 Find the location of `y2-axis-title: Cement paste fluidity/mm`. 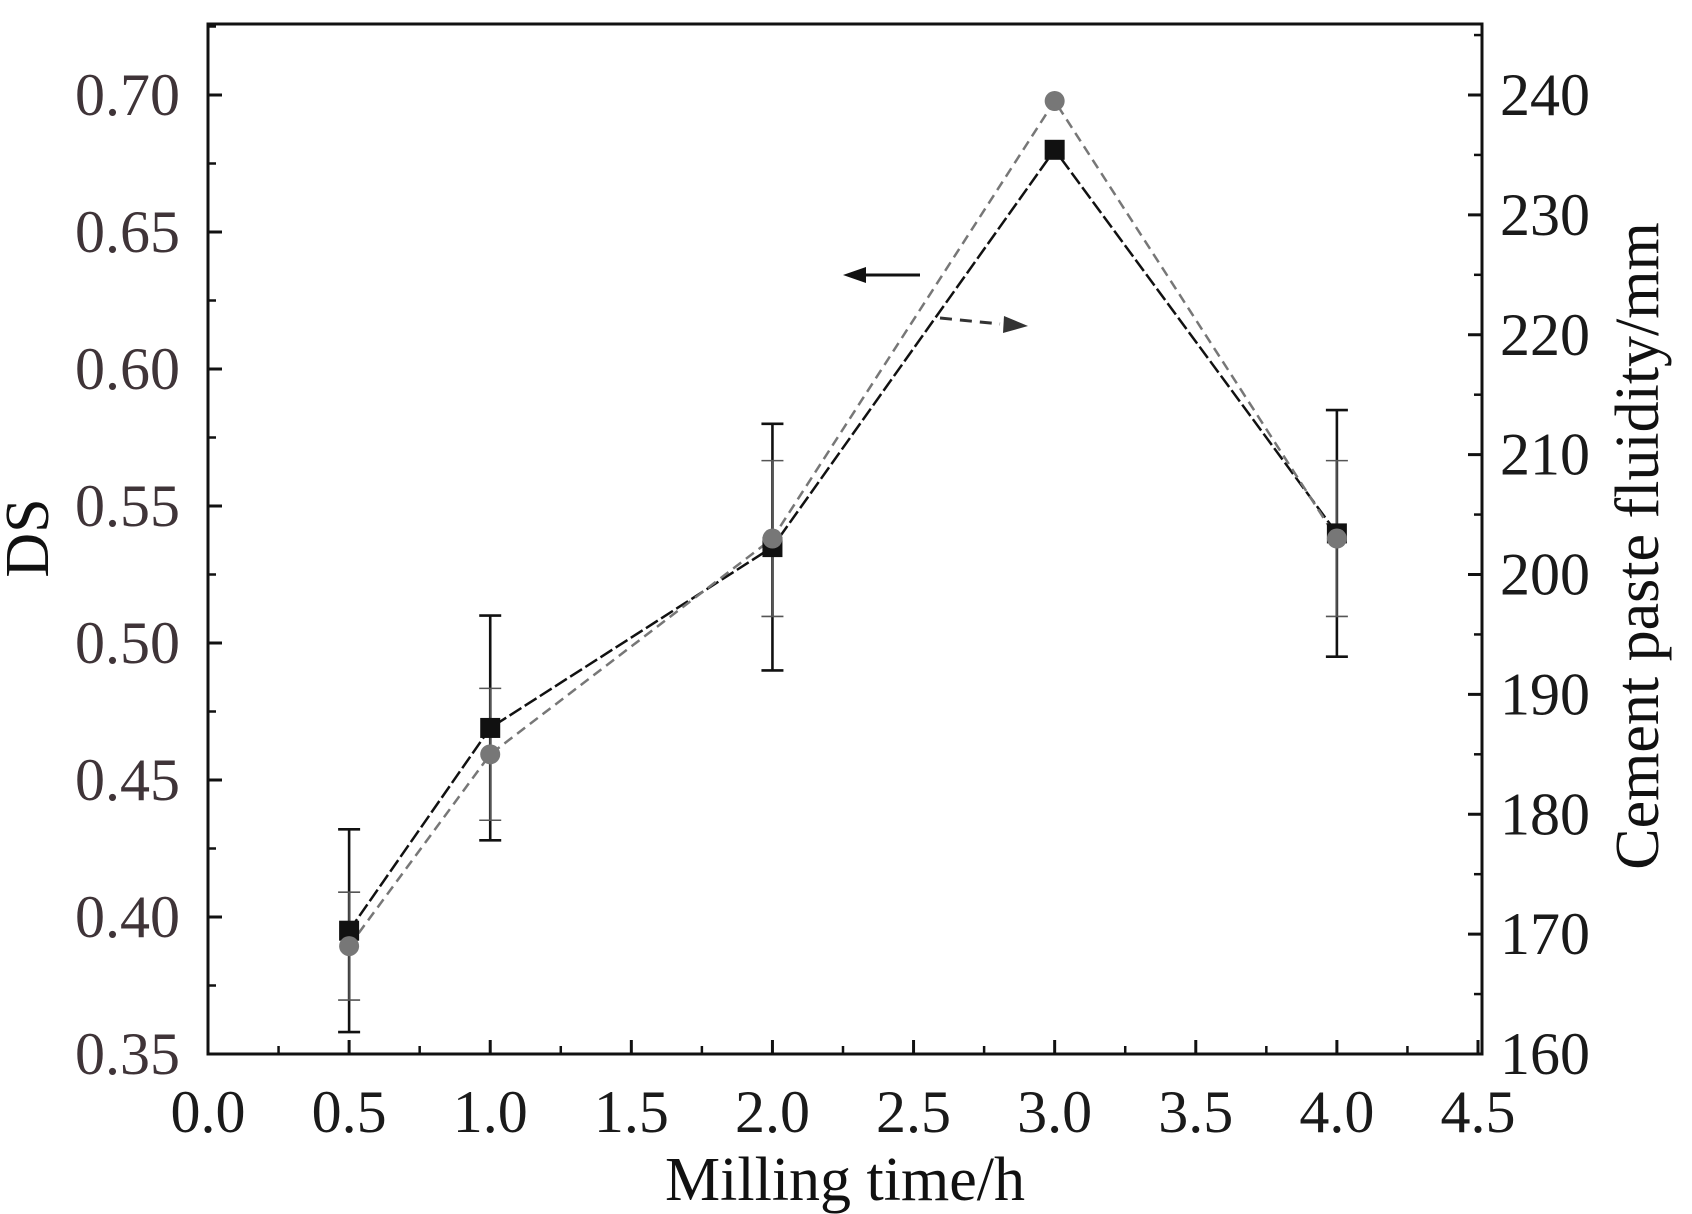

y2-axis-title: Cement paste fluidity/mm is located at coordinates (1638, 545).